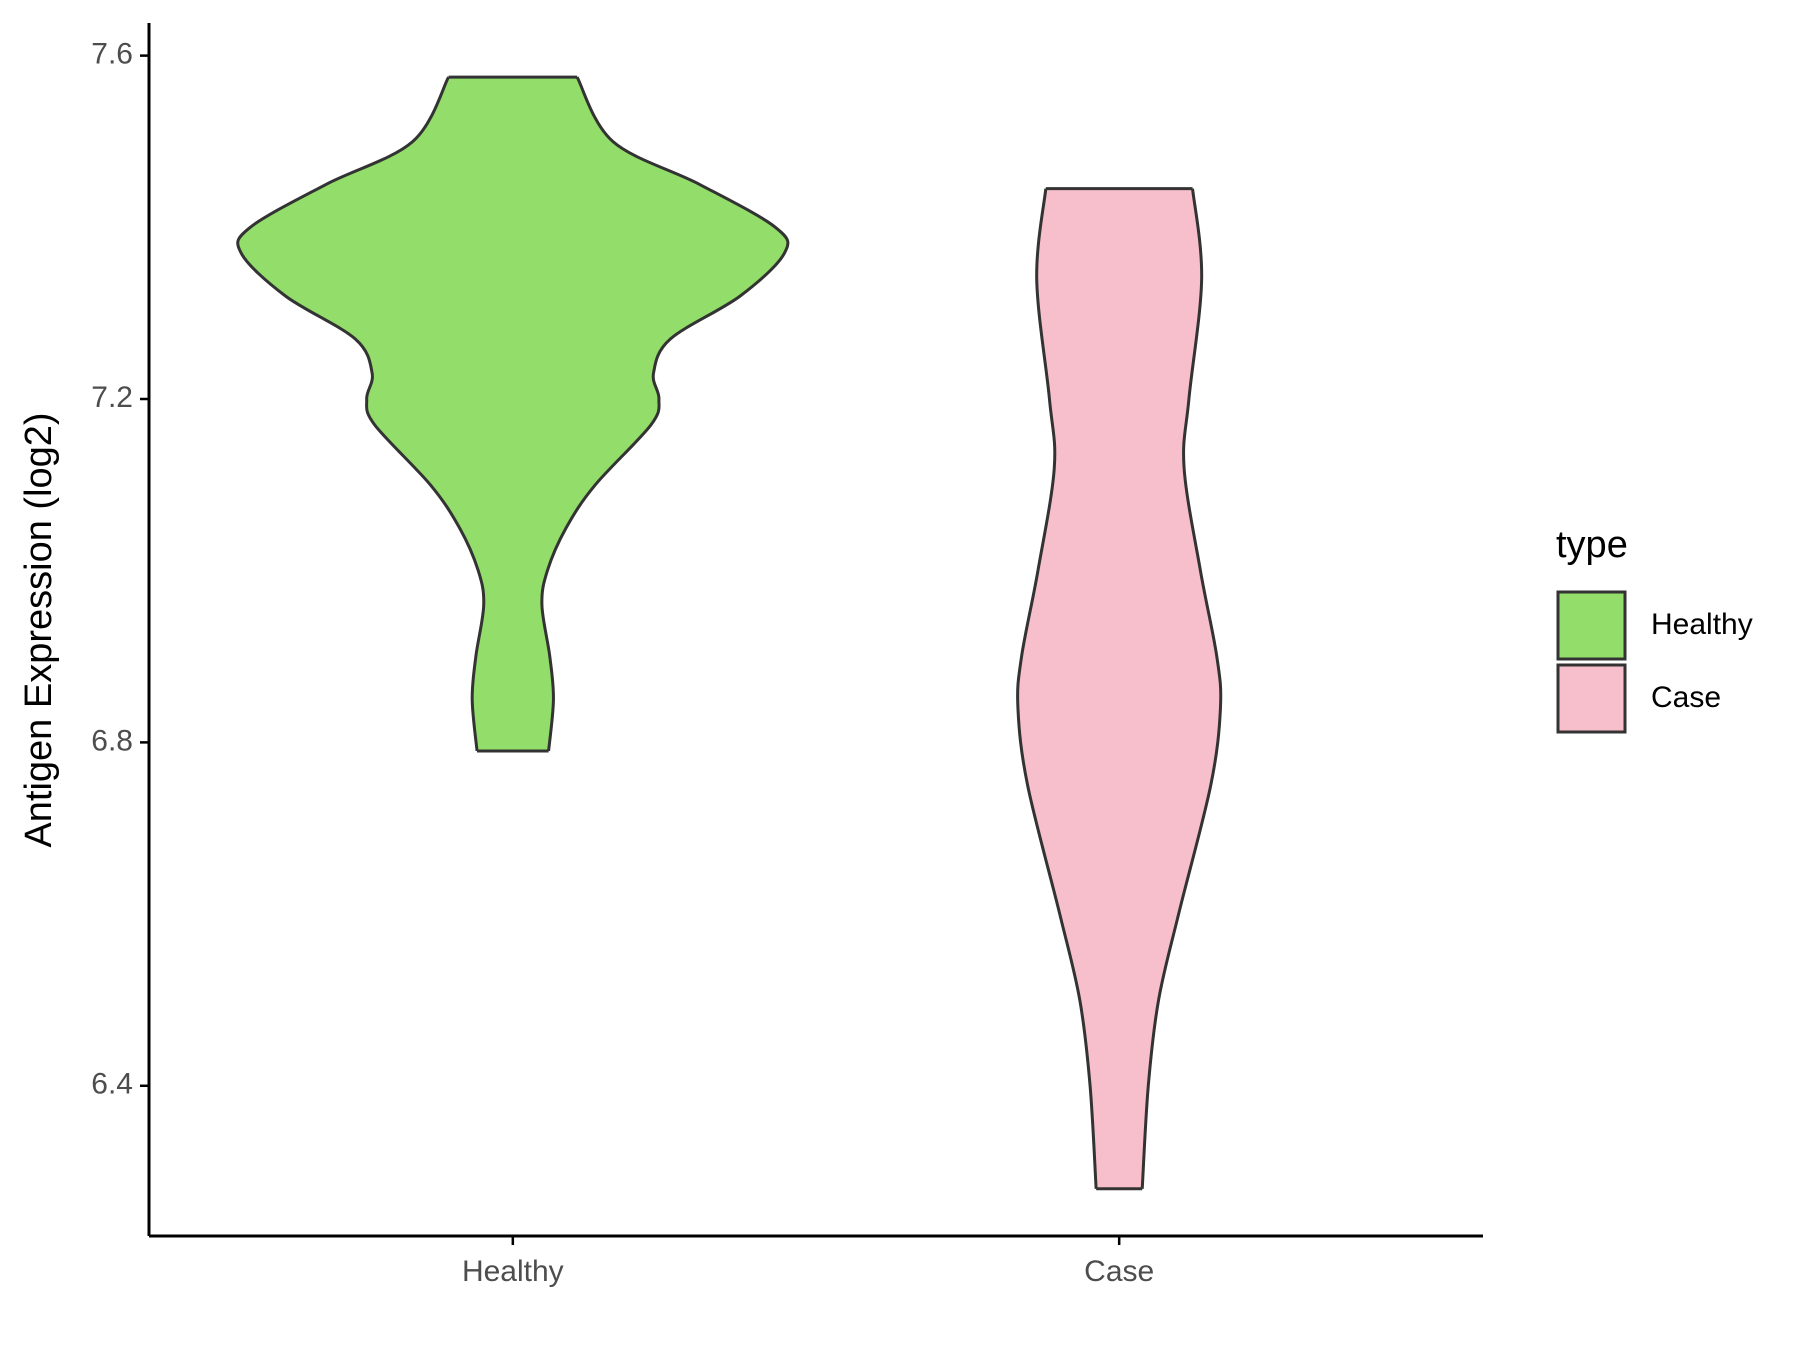 The height and width of the screenshot is (1350, 1800). I want to click on legend-label: Healthy, so click(1702, 624).